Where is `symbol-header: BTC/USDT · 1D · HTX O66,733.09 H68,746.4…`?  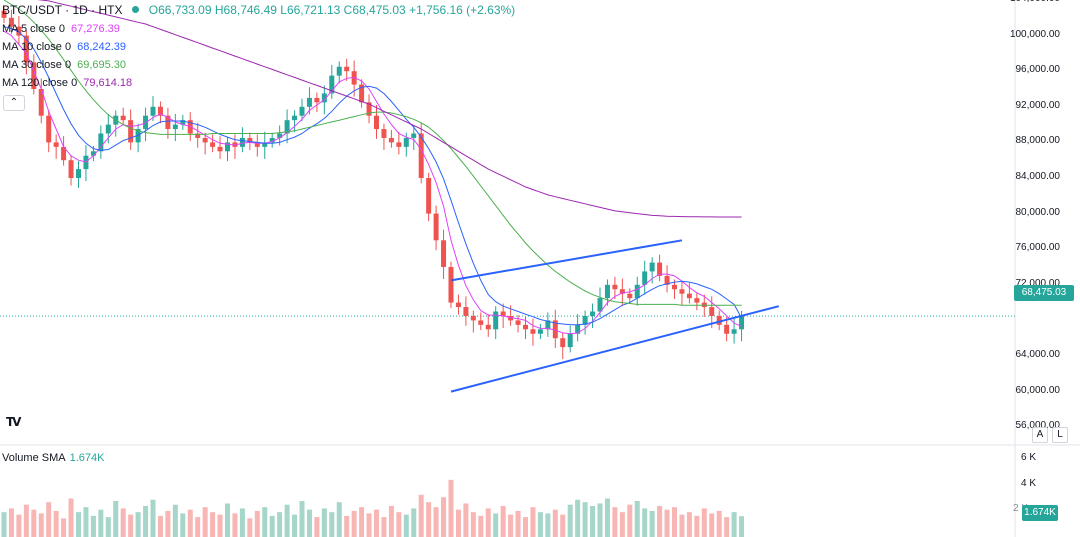
symbol-header: BTC/USDT · 1D · HTX O66,733.09 H68,746.4… is located at coordinates (258, 10).